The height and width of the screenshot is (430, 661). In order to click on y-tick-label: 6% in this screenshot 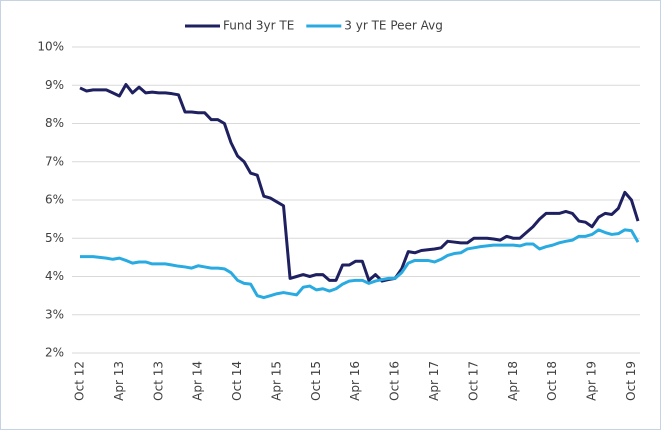, I will do `click(54, 200)`.